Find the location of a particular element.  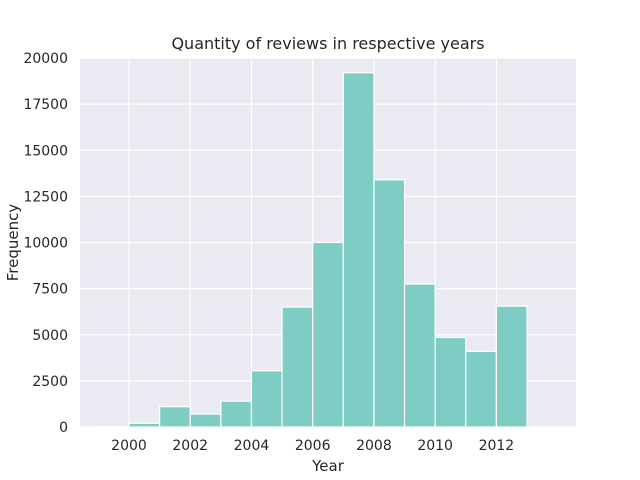

x-tick-label: 2012 is located at coordinates (497, 446).